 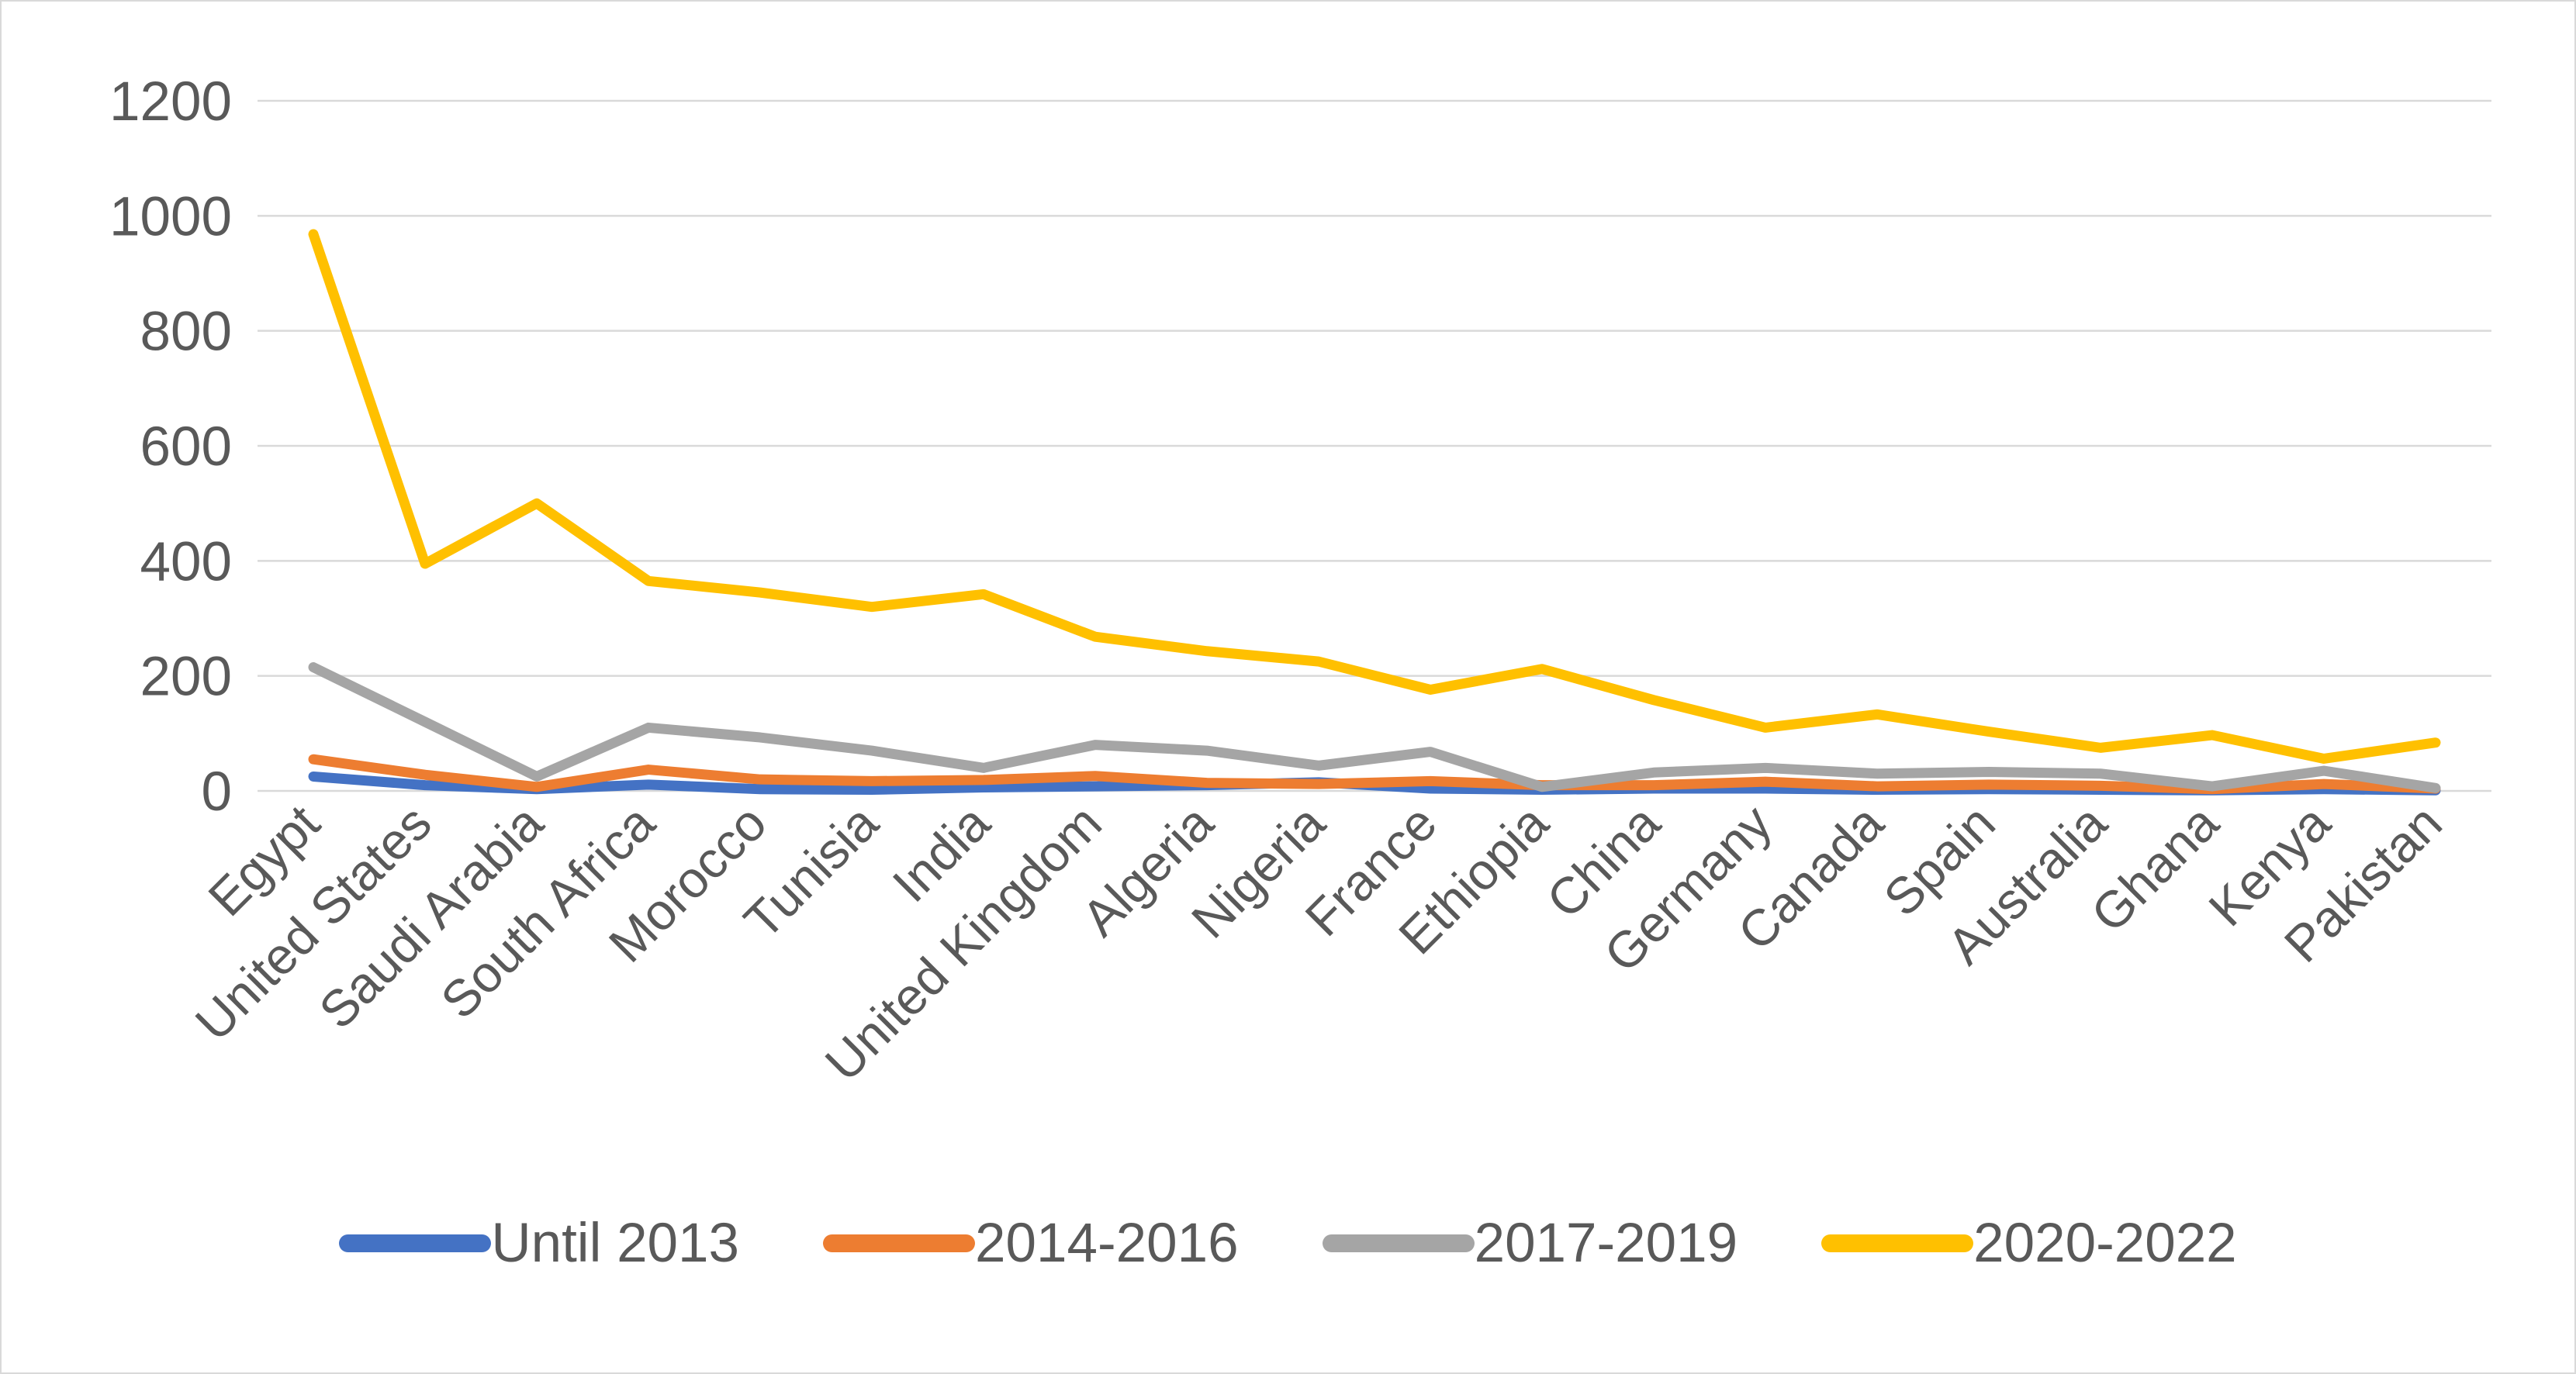 What do you see at coordinates (186, 678) in the screenshot?
I see `y-axis-label-200: 200` at bounding box center [186, 678].